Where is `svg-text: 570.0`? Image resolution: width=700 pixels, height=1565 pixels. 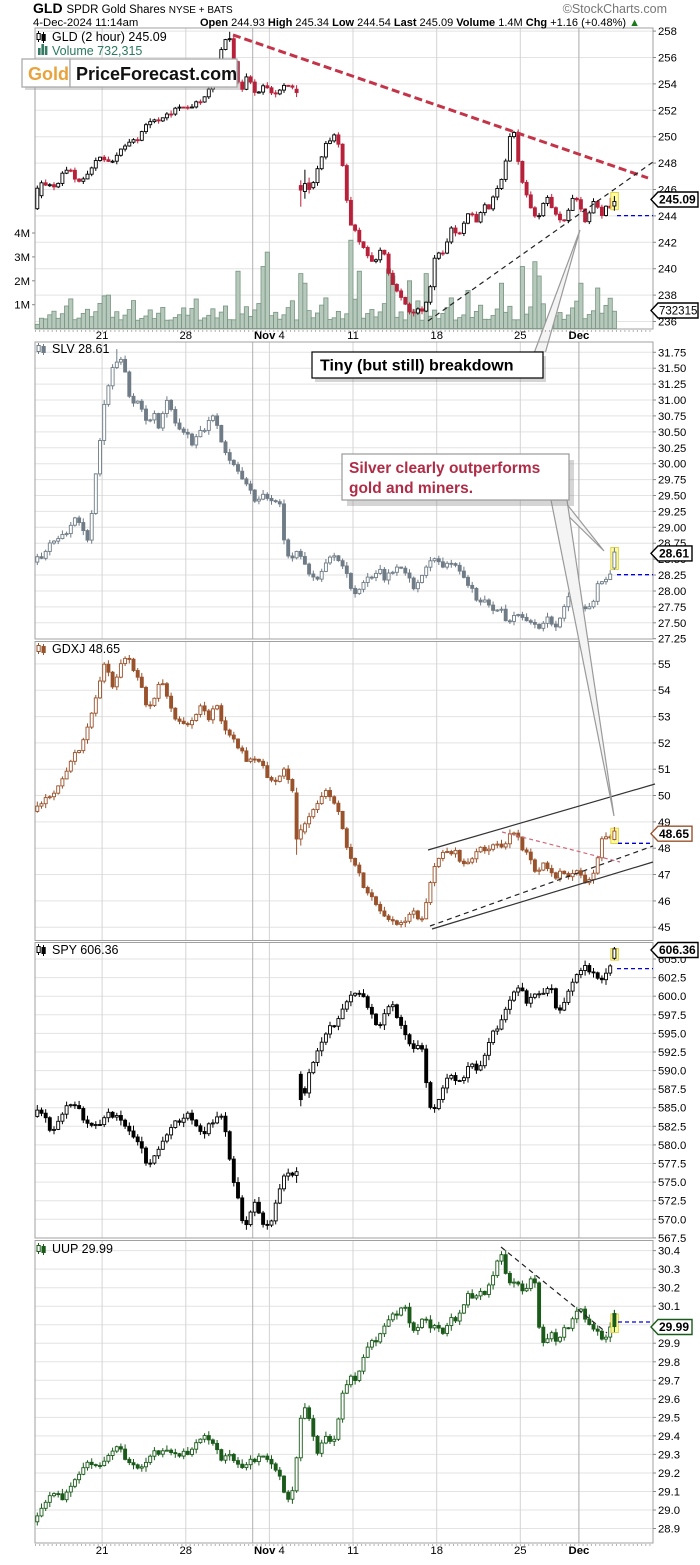 svg-text: 570.0 is located at coordinates (672, 1220).